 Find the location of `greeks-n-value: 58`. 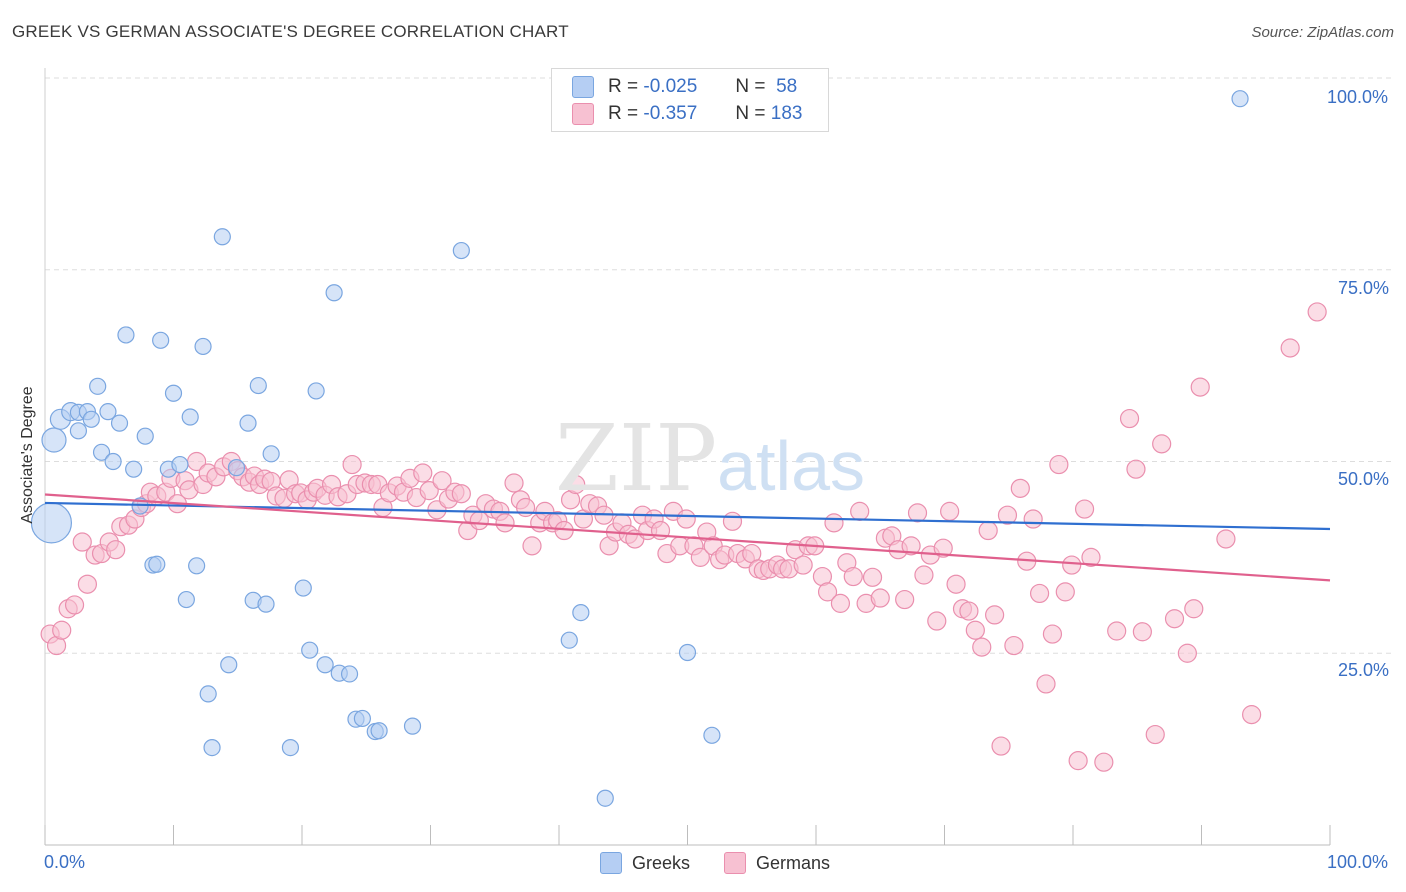

greeks-n-value: 58 is located at coordinates (787, 86).